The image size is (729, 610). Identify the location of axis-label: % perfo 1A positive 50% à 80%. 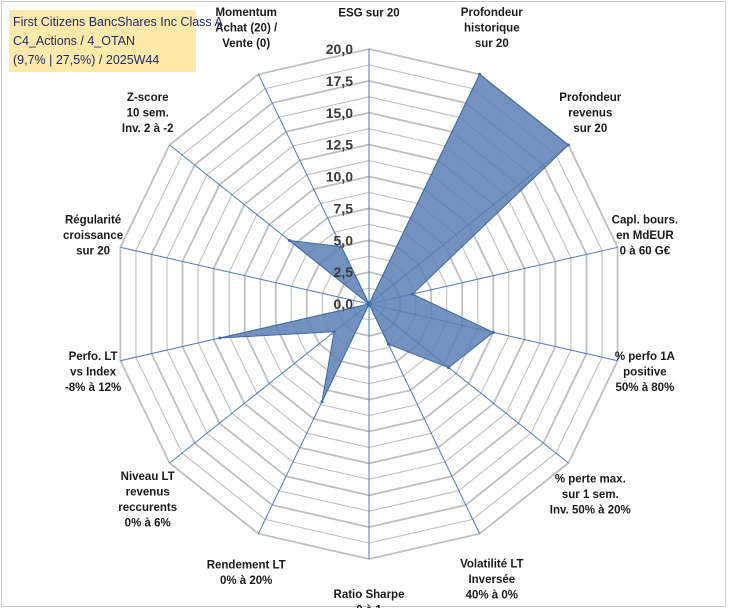
(645, 372).